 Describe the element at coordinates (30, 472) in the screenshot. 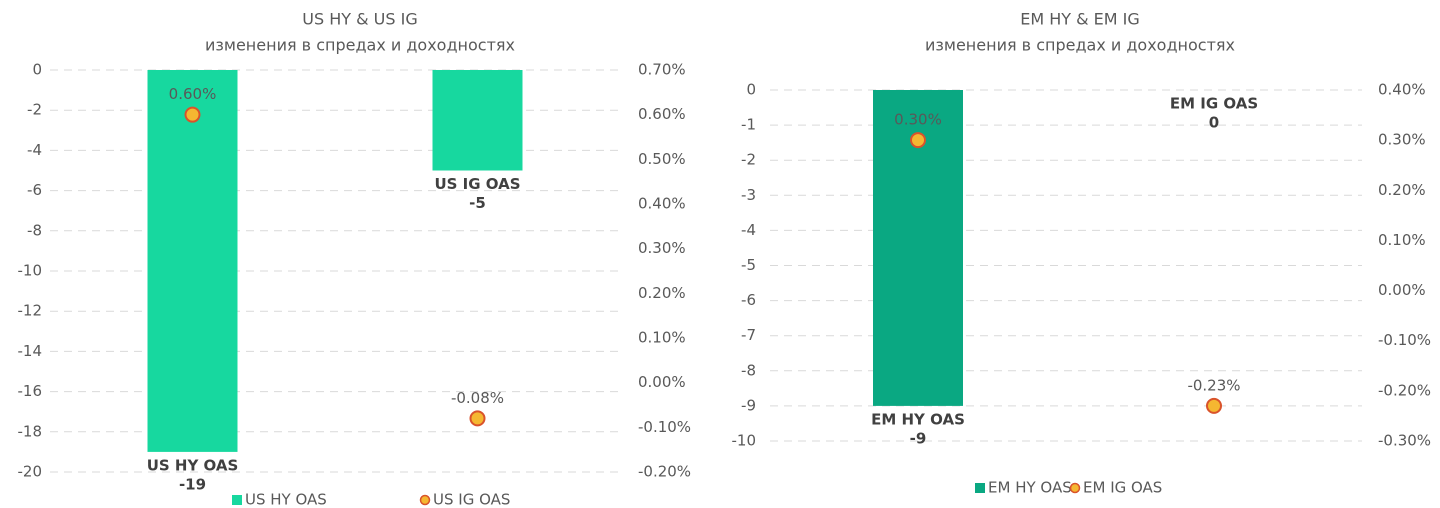

I see `y-tick-label: -20` at that location.